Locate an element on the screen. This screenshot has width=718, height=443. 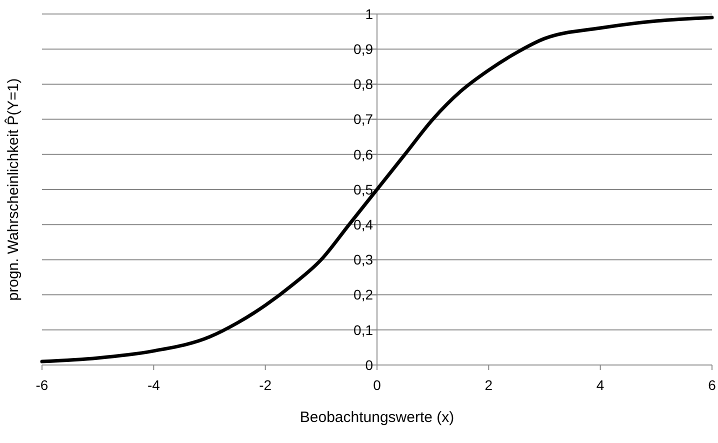
y-tick-label: 0,6 is located at coordinates (364, 154).